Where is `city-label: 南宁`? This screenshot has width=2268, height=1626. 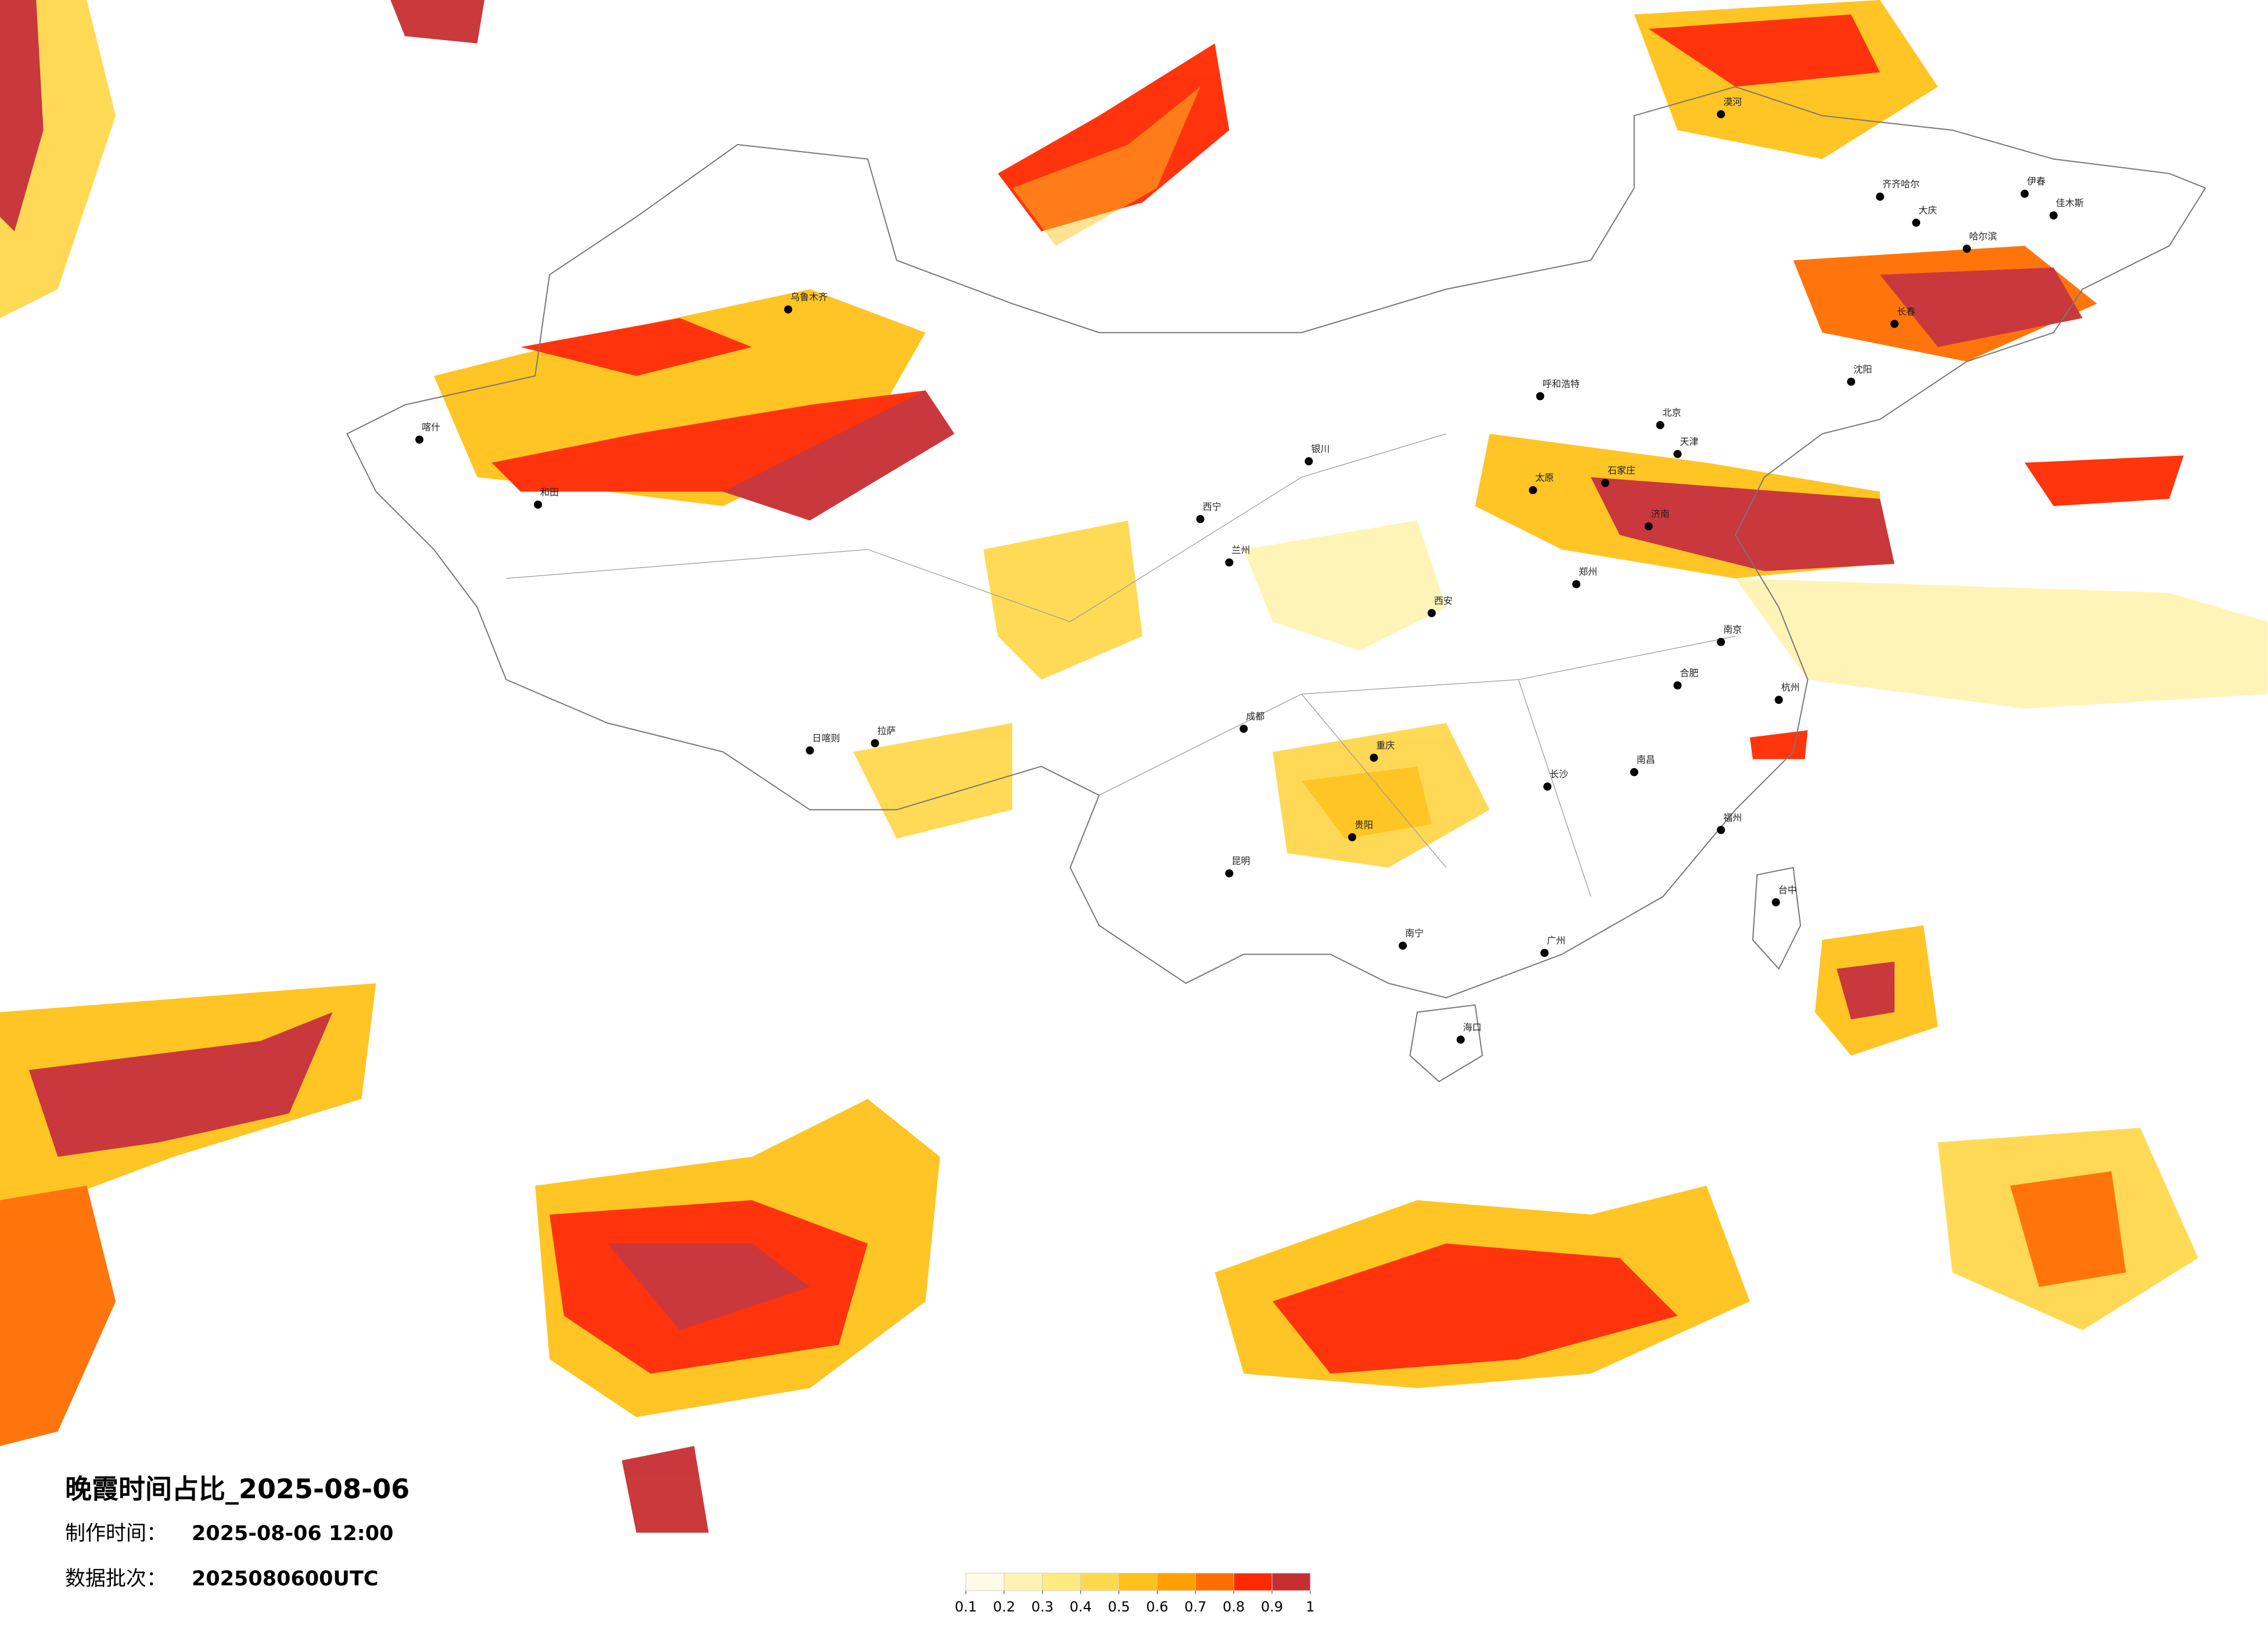 city-label: 南宁 is located at coordinates (1414, 933).